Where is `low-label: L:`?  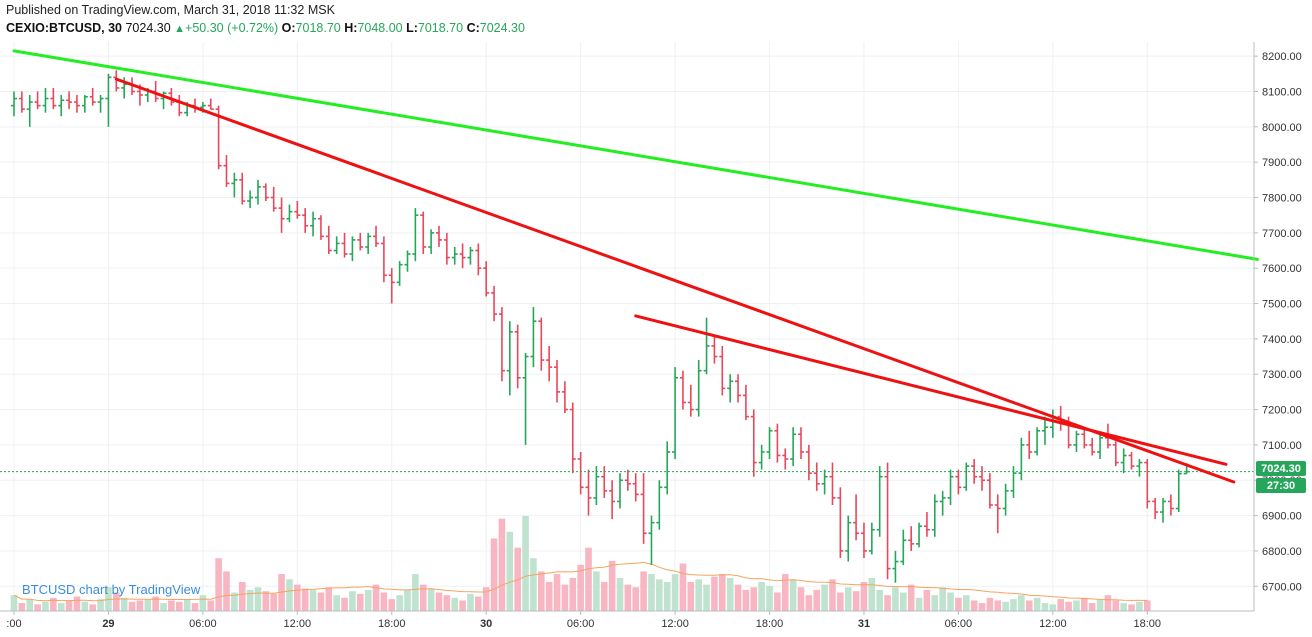
low-label: L: is located at coordinates (412, 28).